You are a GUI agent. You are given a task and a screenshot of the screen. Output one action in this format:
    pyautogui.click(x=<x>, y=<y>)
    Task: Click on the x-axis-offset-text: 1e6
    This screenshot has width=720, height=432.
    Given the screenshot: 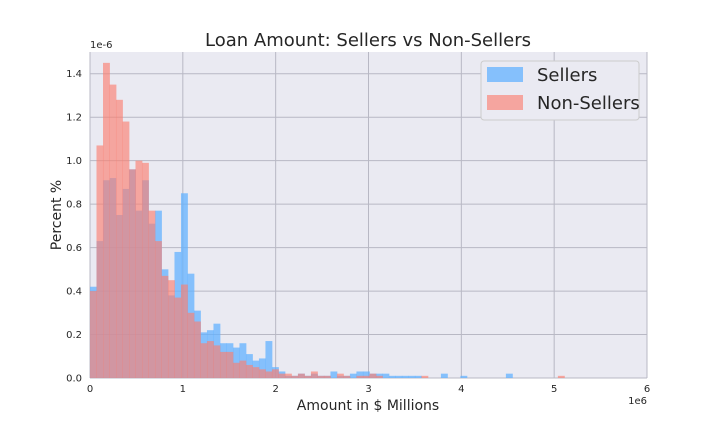 What is the action you would take?
    pyautogui.click(x=637, y=401)
    